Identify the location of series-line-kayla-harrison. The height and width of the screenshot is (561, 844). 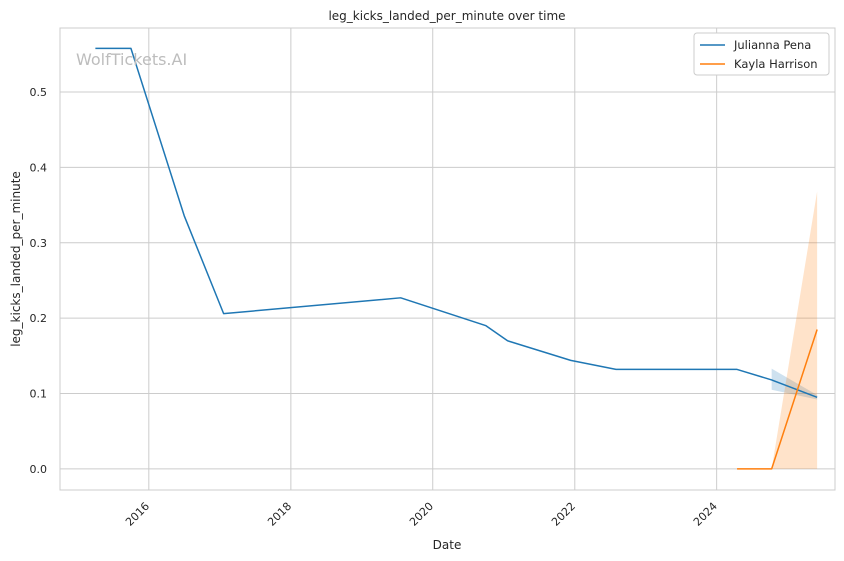
(777, 399).